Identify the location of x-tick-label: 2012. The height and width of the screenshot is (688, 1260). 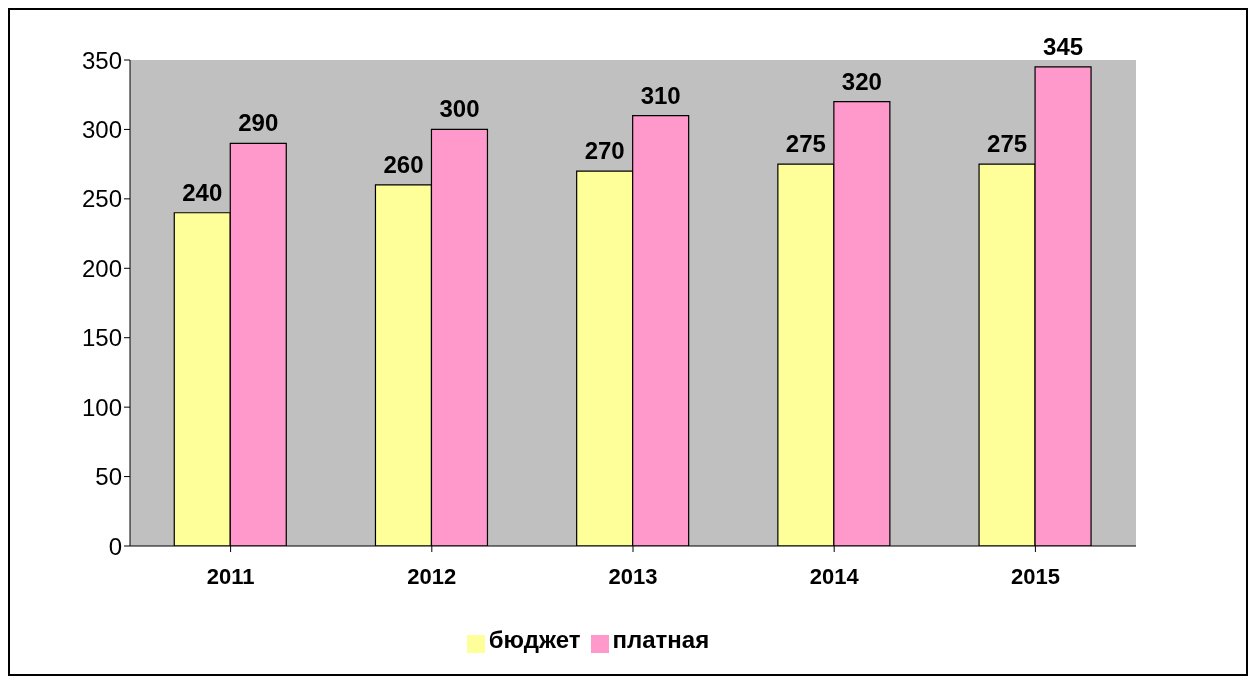
(432, 576).